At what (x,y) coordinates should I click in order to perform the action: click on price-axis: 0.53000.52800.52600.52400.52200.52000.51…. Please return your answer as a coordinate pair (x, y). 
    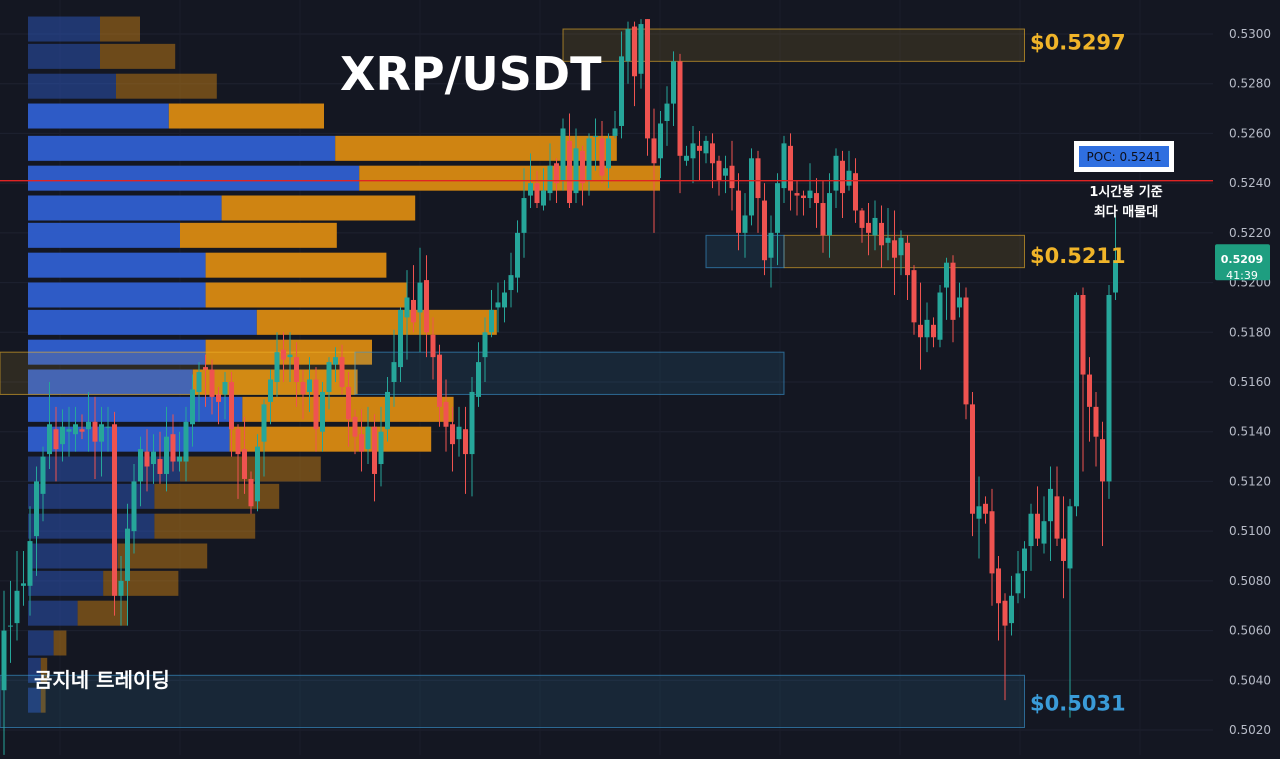
    Looking at the image, I should click on (1250, 382).